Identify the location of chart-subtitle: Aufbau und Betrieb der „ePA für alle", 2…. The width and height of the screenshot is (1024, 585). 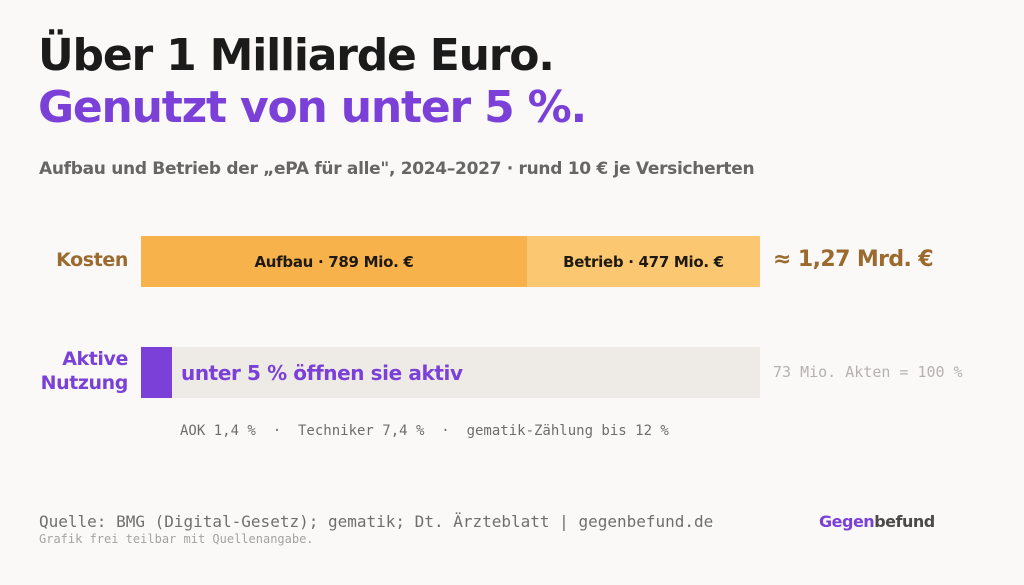
(397, 169).